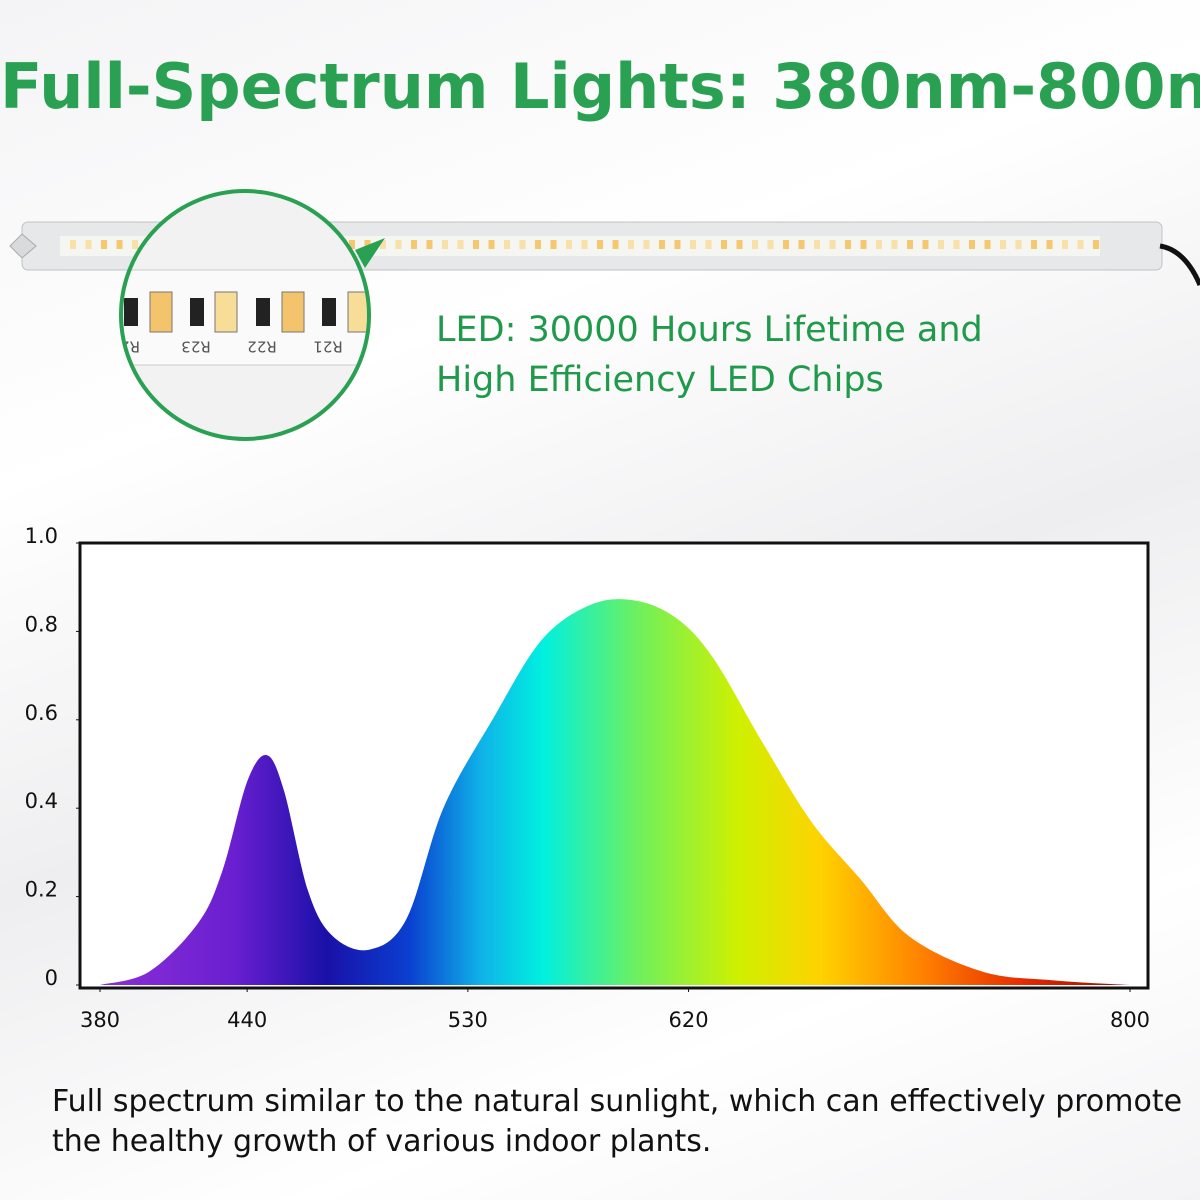  What do you see at coordinates (41, 624) in the screenshot?
I see `y-tick-label: 0.8` at bounding box center [41, 624].